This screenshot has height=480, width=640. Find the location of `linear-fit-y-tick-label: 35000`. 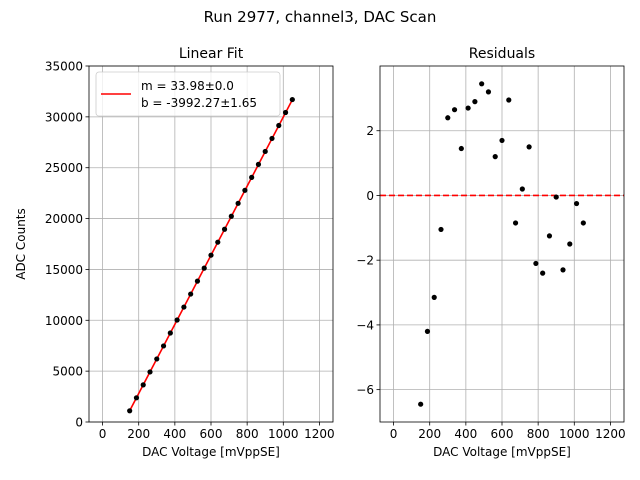

linear-fit-y-tick-label: 35000 is located at coordinates (64, 67).